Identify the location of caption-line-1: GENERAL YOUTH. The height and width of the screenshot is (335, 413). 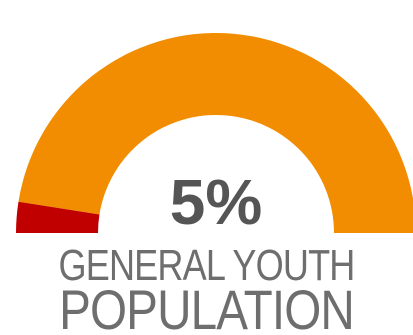
(206, 265).